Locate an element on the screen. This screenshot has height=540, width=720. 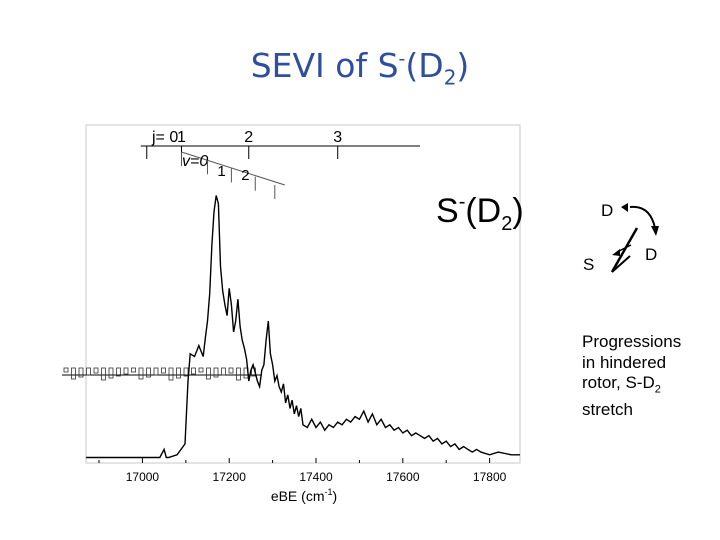
stretch-arrowhead-icon is located at coordinates (616, 252).